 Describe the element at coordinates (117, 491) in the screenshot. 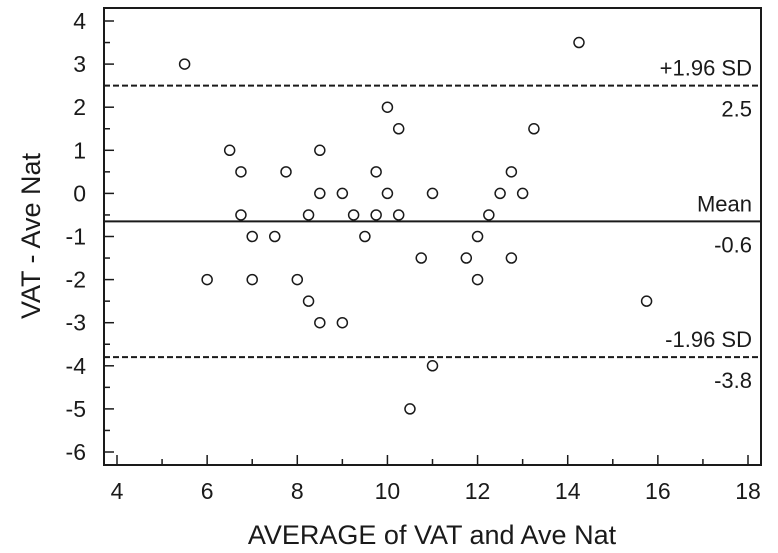

I see `x-tick-label: 4` at that location.